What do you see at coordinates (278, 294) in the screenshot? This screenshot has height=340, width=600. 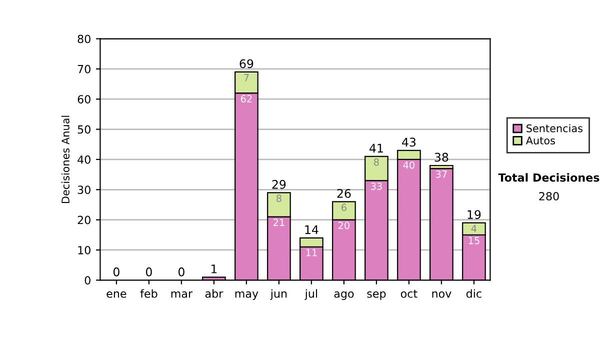 I see `x-tick-label: jun` at bounding box center [278, 294].